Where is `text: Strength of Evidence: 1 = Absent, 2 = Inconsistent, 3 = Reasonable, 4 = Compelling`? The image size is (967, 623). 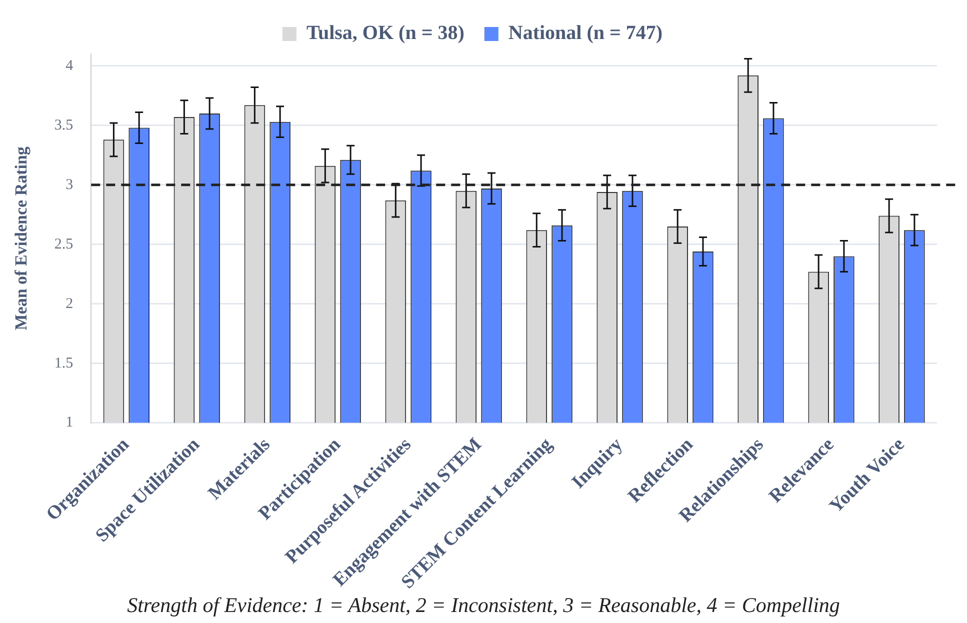
text: Strength of Evidence: 1 = Absent, 2 = Inconsistent, 3 = Reasonable, 4 = Compelling is located at coordinates (483, 605).